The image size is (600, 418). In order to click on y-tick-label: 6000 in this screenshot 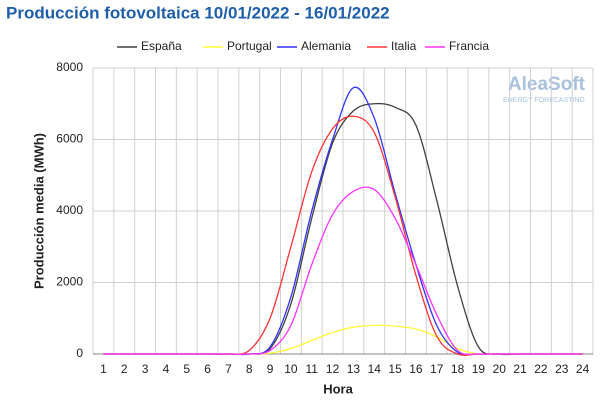, I will do `click(69, 139)`.